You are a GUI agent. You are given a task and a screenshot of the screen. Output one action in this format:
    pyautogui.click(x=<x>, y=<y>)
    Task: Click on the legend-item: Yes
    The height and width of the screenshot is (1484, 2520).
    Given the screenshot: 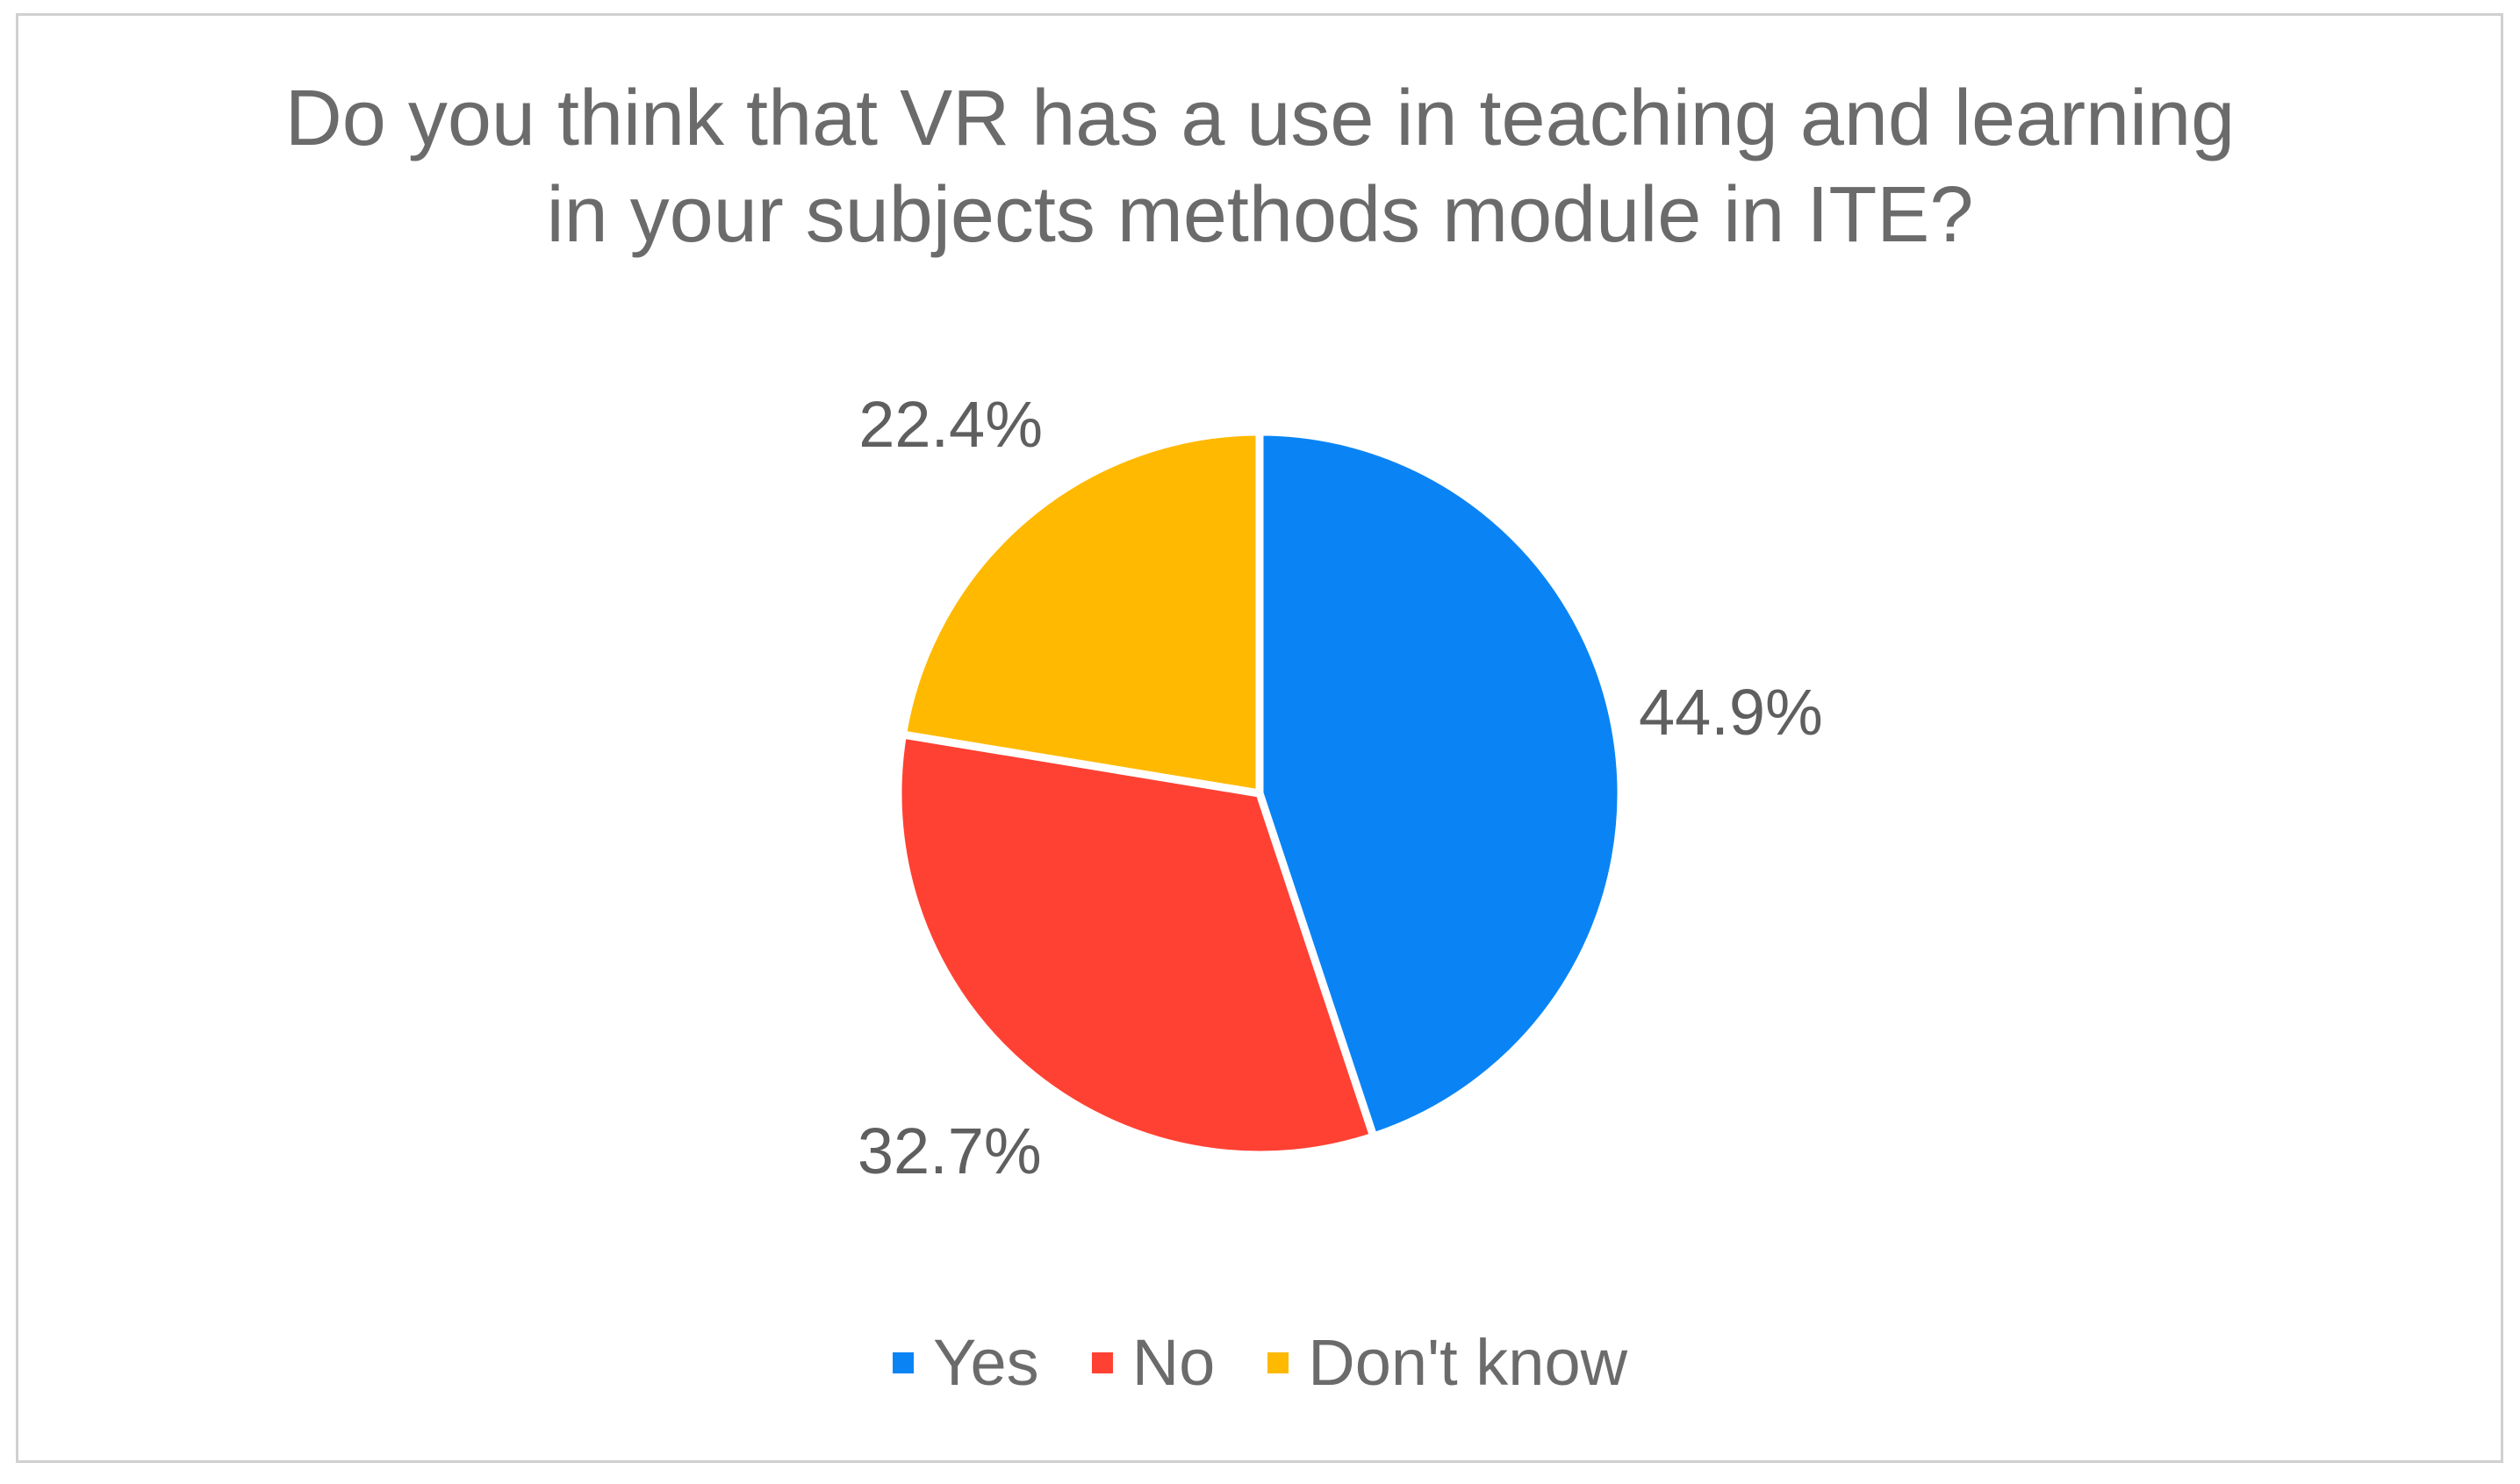 What is the action you would take?
    pyautogui.click(x=966, y=1362)
    